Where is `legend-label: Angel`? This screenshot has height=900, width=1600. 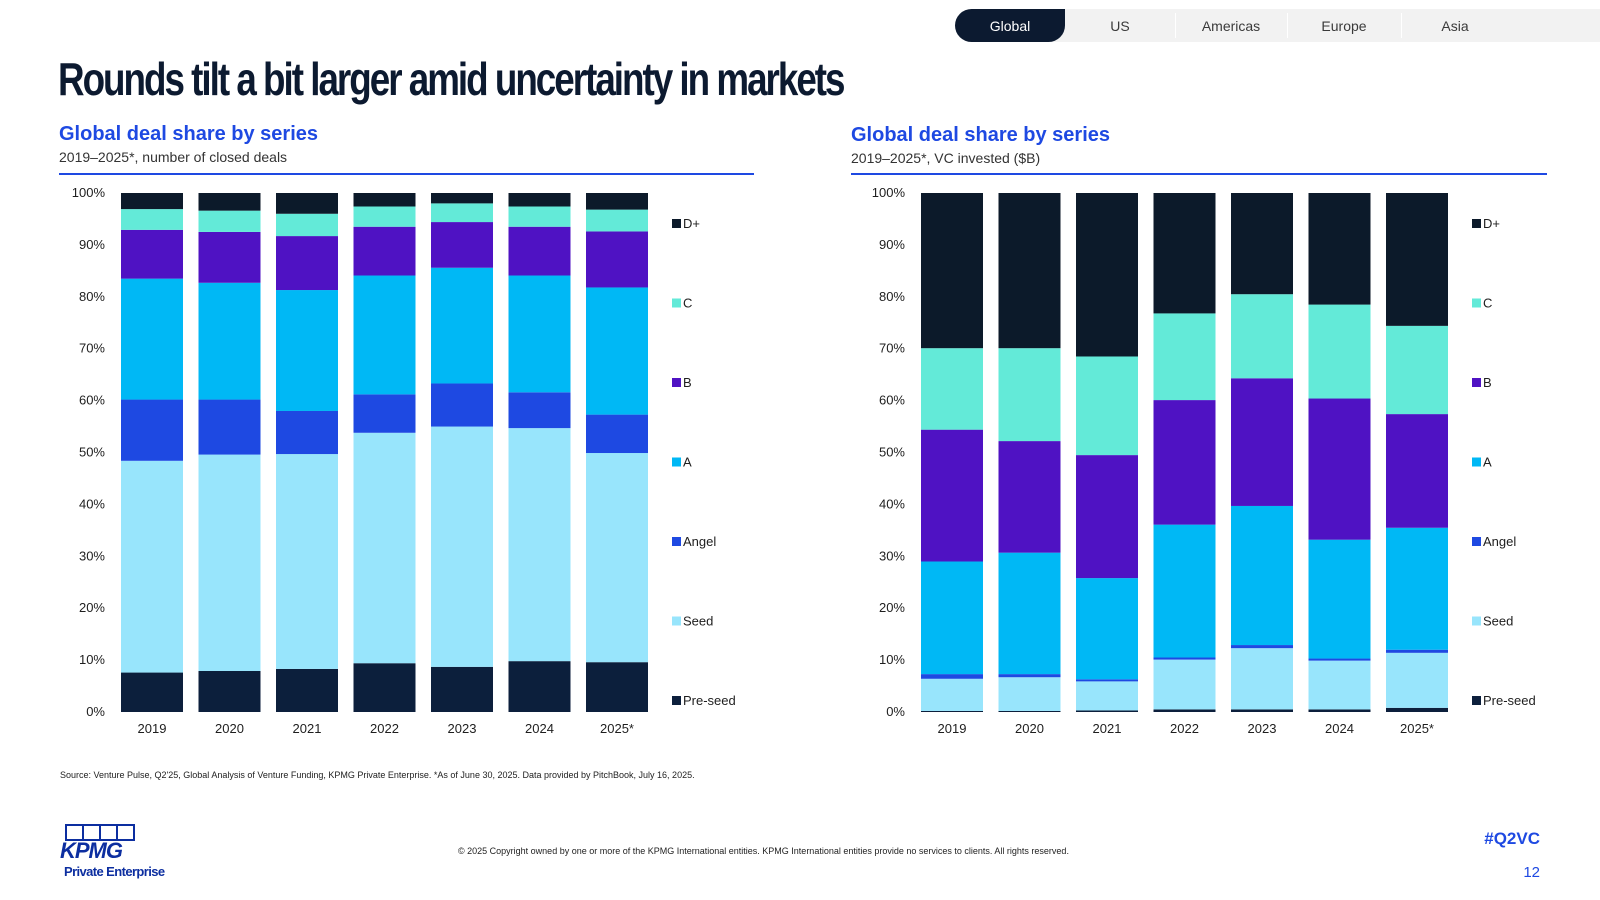 legend-label: Angel is located at coordinates (699, 541).